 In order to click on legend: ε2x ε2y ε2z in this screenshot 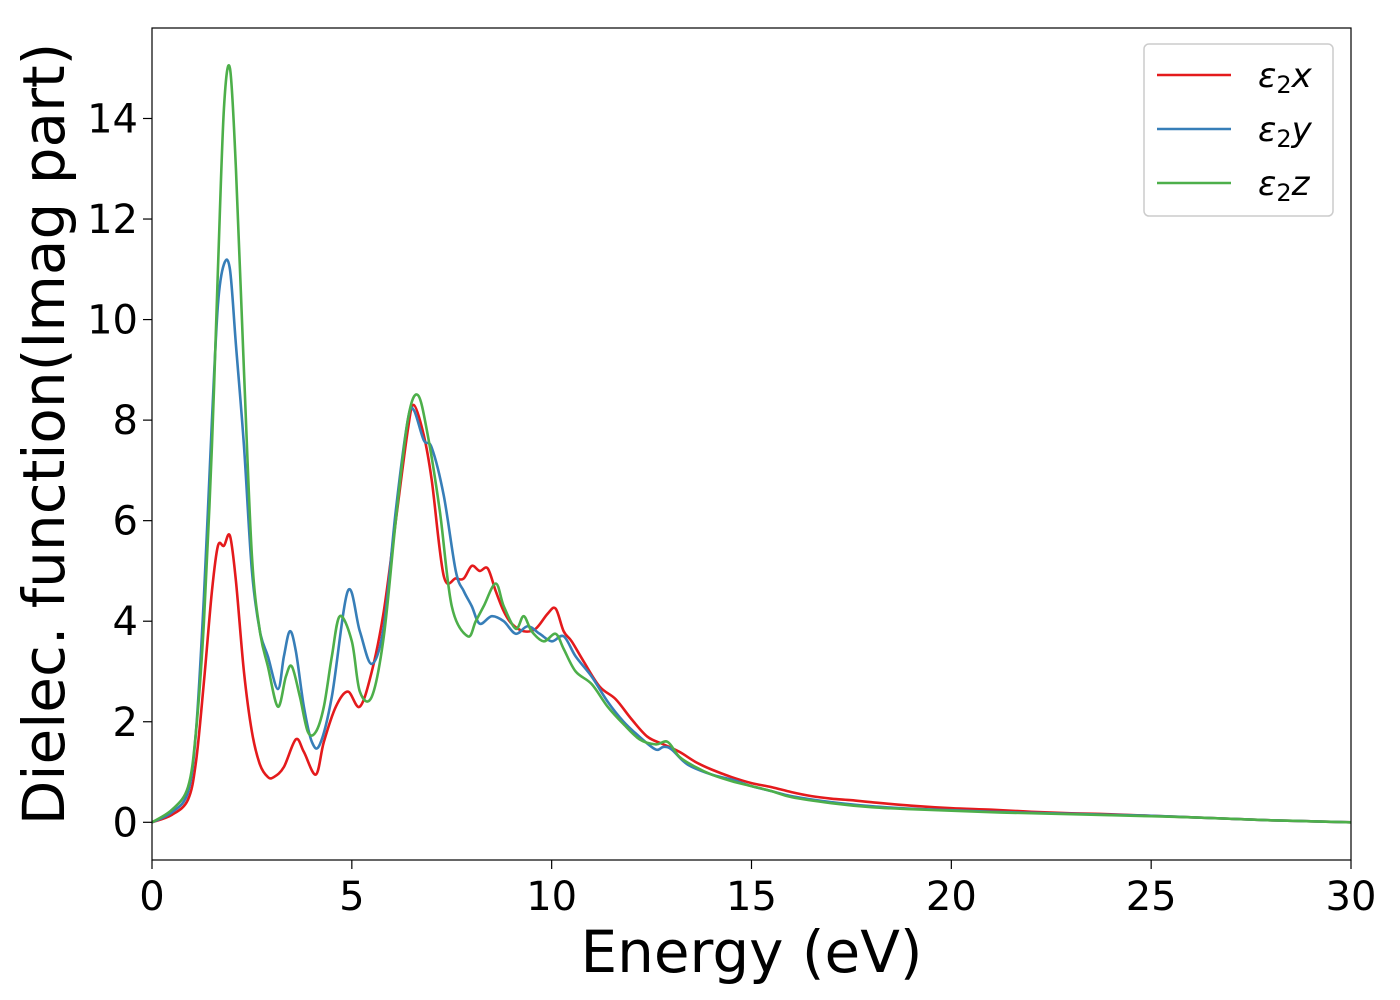, I will do `click(1238, 130)`.